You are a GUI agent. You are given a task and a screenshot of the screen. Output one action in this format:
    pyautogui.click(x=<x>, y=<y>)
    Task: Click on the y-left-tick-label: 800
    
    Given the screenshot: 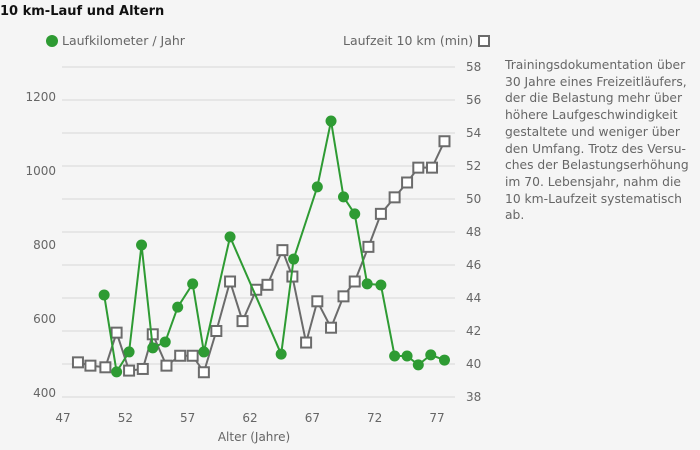 What is the action you would take?
    pyautogui.click(x=44, y=245)
    